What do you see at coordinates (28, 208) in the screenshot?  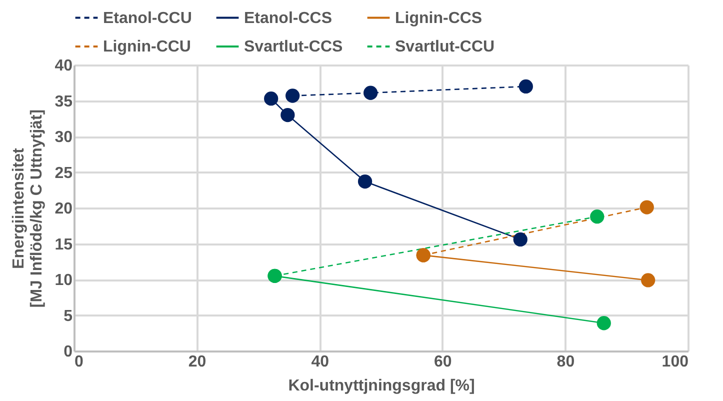 I see `y-axis-title: Energiintensitet [MJ Inflöde/kg C Uttnytjät]` at bounding box center [28, 208].